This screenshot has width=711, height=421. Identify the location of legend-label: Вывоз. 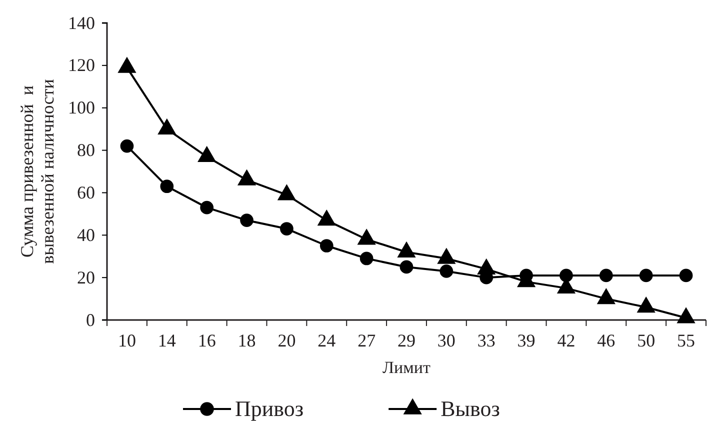
(470, 408).